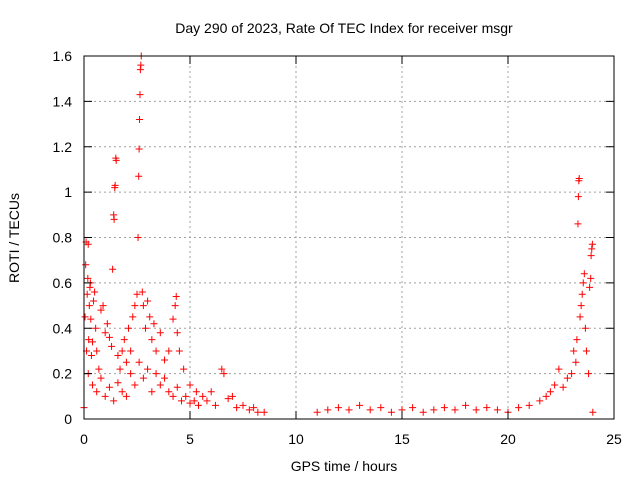  I want to click on y-tick-label: 0, so click(68, 419).